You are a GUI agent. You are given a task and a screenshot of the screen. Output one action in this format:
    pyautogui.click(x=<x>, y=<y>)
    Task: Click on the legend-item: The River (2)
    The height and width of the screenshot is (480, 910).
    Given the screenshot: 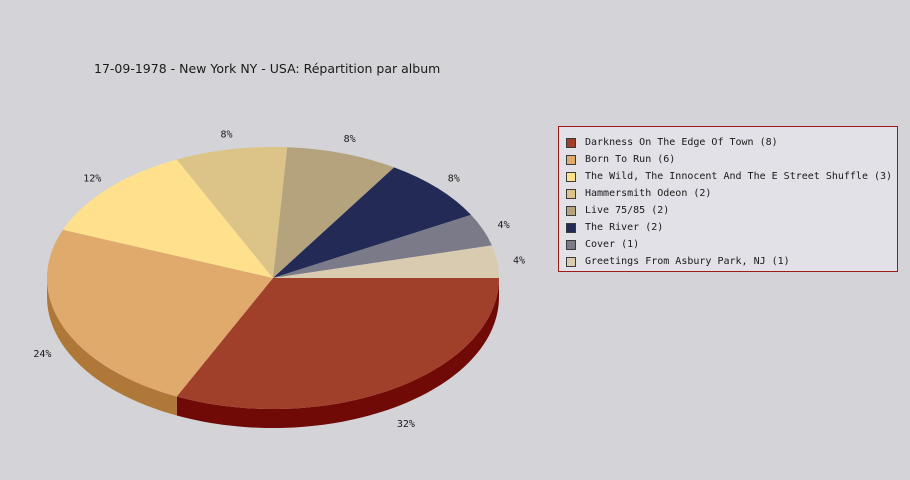 What is the action you would take?
    pyautogui.click(x=731, y=227)
    